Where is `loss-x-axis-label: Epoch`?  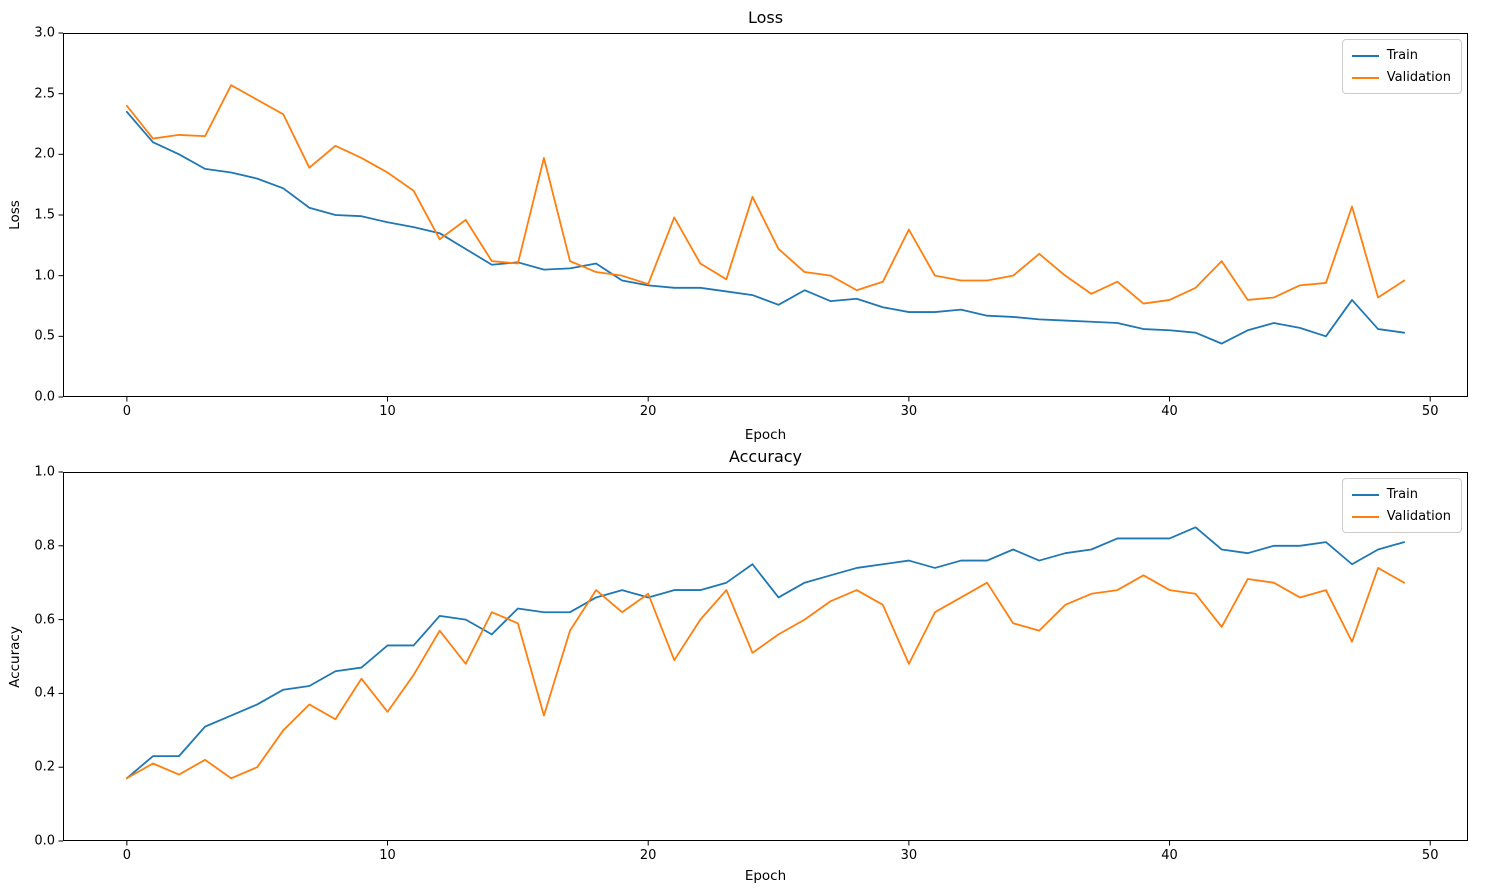
loss-x-axis-label: Epoch is located at coordinates (765, 435).